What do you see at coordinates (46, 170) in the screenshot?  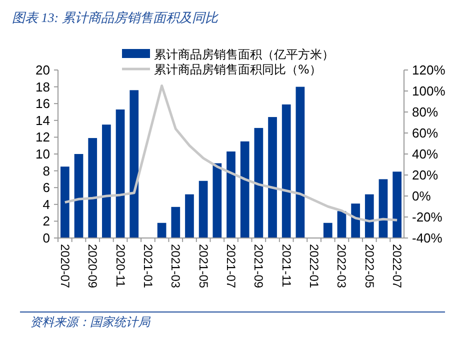 I see `y-tick-label: 8` at bounding box center [46, 170].